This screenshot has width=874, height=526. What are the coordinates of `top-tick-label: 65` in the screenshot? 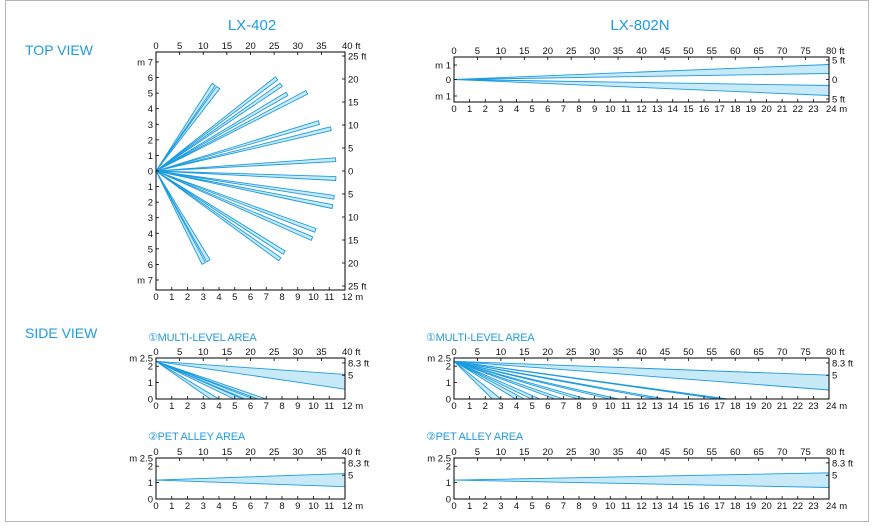 It's located at (758, 51).